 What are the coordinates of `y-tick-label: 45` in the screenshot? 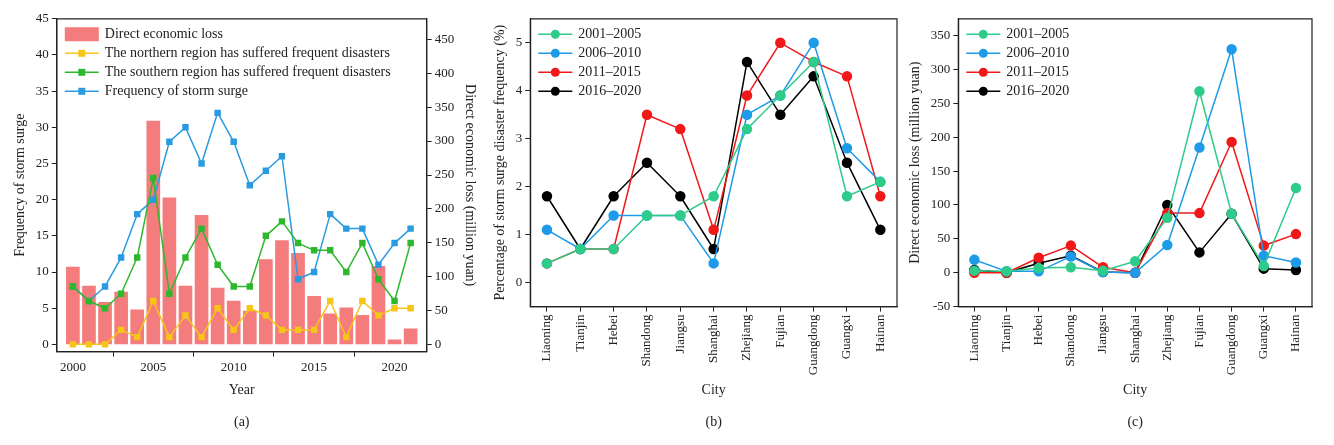 It's located at (42, 18).